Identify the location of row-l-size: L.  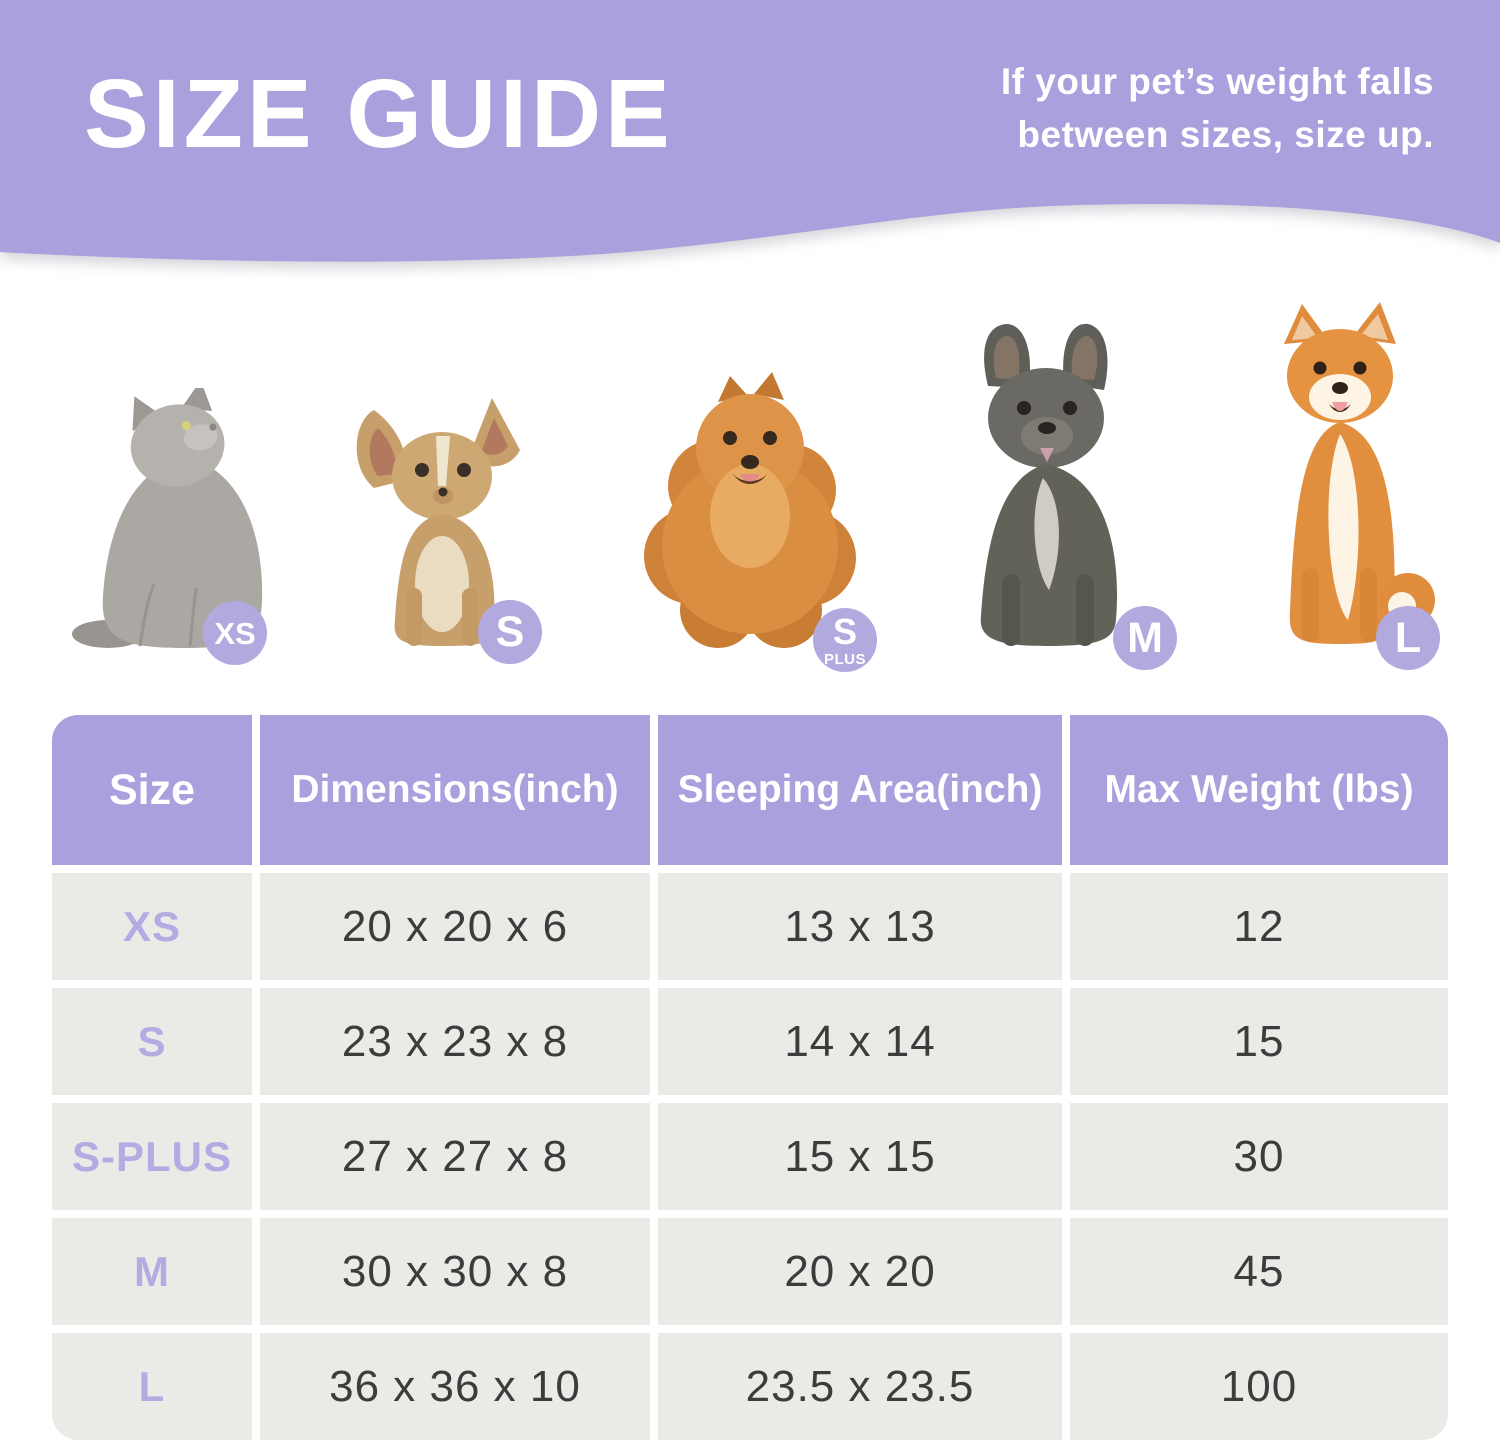
(152, 1386).